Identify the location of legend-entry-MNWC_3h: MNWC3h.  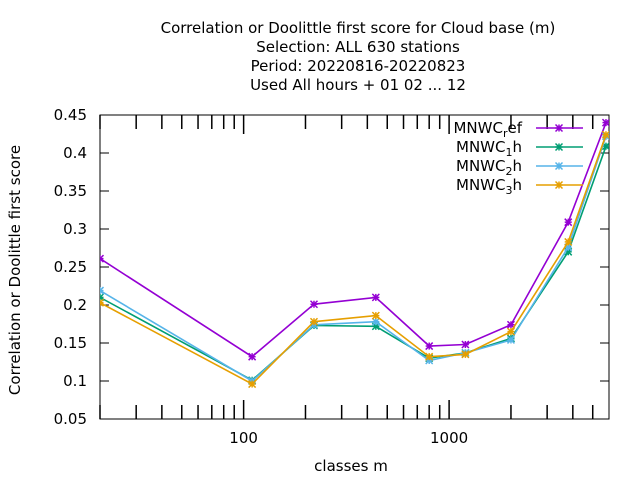
(519, 186).